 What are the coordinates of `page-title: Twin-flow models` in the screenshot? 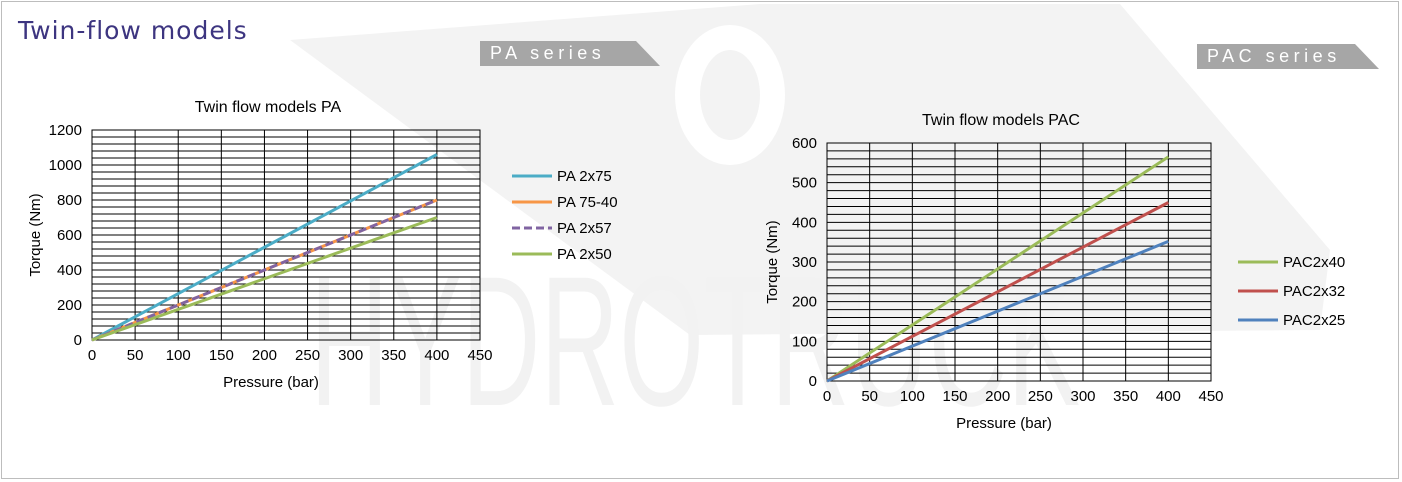 It's located at (133, 30).